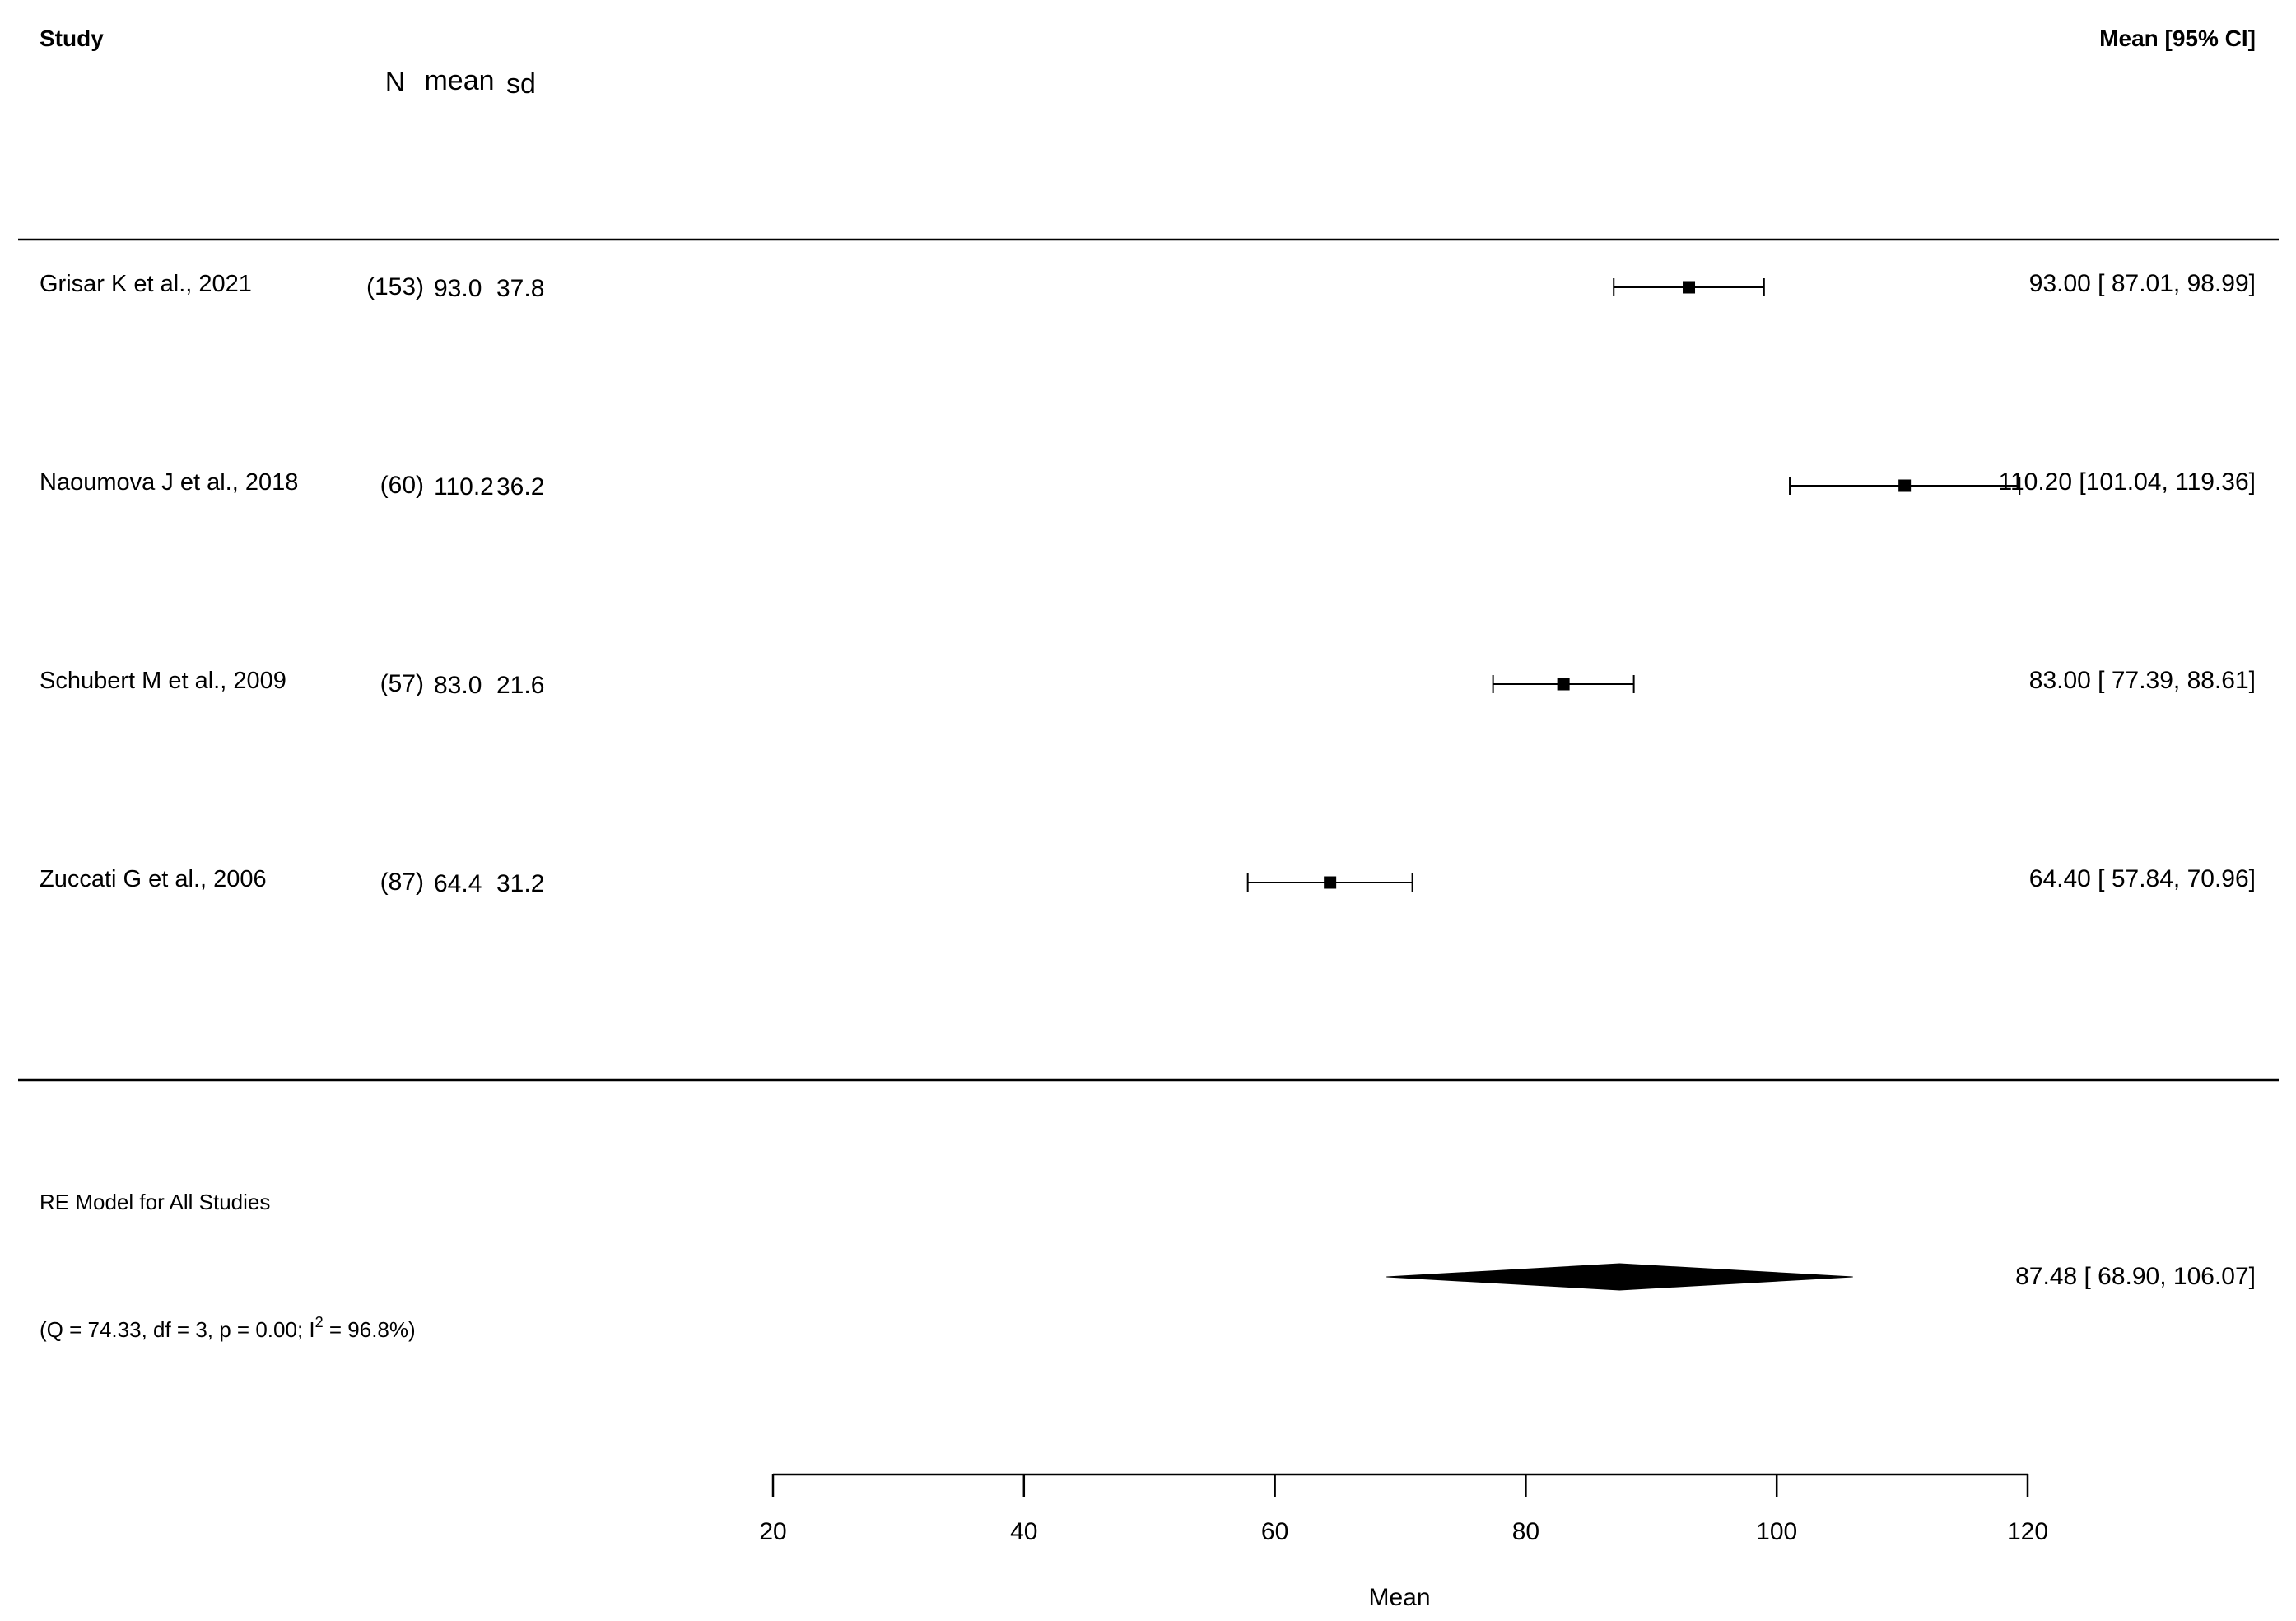 The image size is (2296, 1621). I want to click on study-label: Grisar K et al., 2021, so click(146, 284).